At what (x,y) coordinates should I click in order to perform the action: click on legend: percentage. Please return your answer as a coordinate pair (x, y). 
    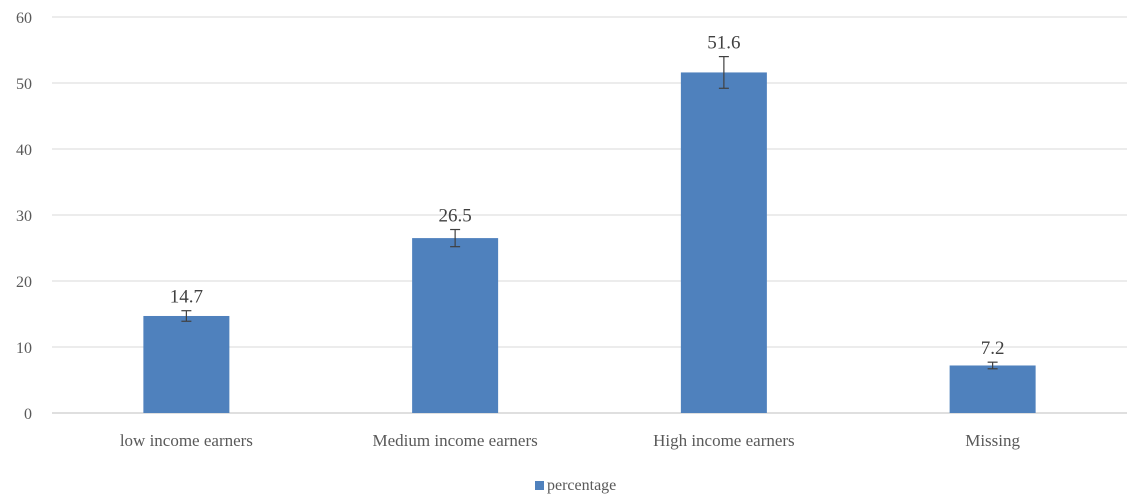
    Looking at the image, I should click on (575, 485).